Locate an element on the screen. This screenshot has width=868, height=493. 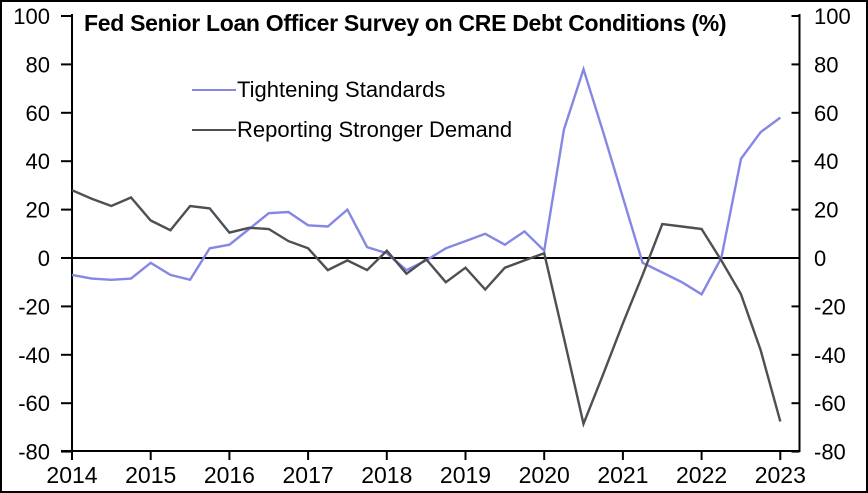
y-tick-label-left: -20 is located at coordinates (34, 306).